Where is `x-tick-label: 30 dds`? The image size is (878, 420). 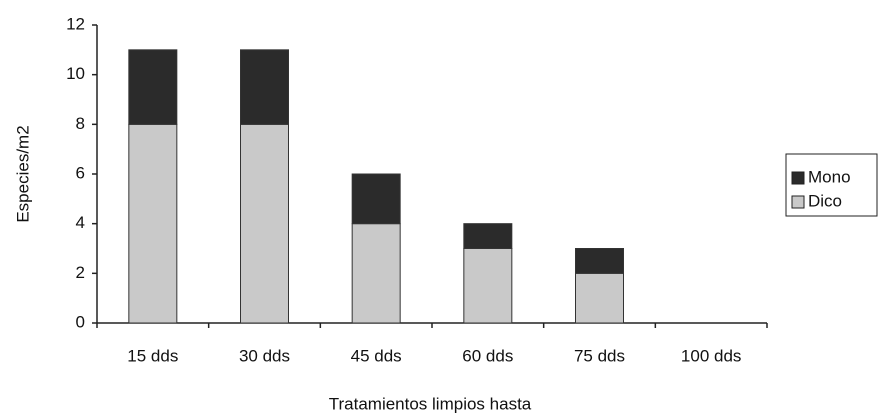
x-tick-label: 30 dds is located at coordinates (264, 355).